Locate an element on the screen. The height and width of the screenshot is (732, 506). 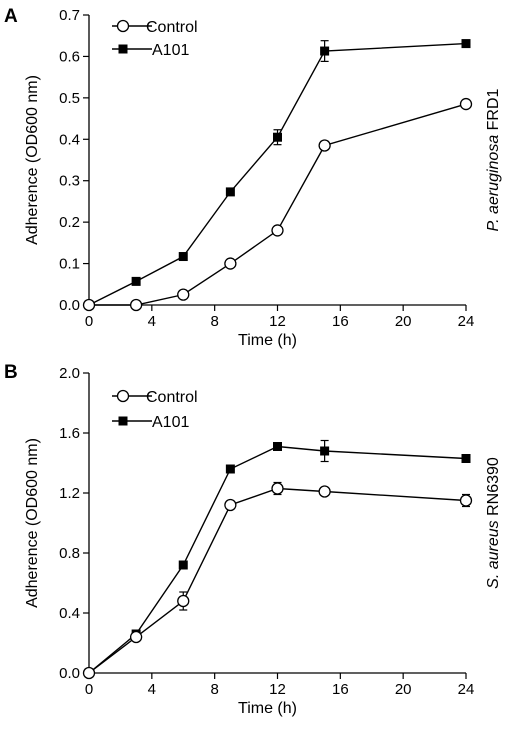
organism-species: P. aeruginosa is located at coordinates (493, 183).